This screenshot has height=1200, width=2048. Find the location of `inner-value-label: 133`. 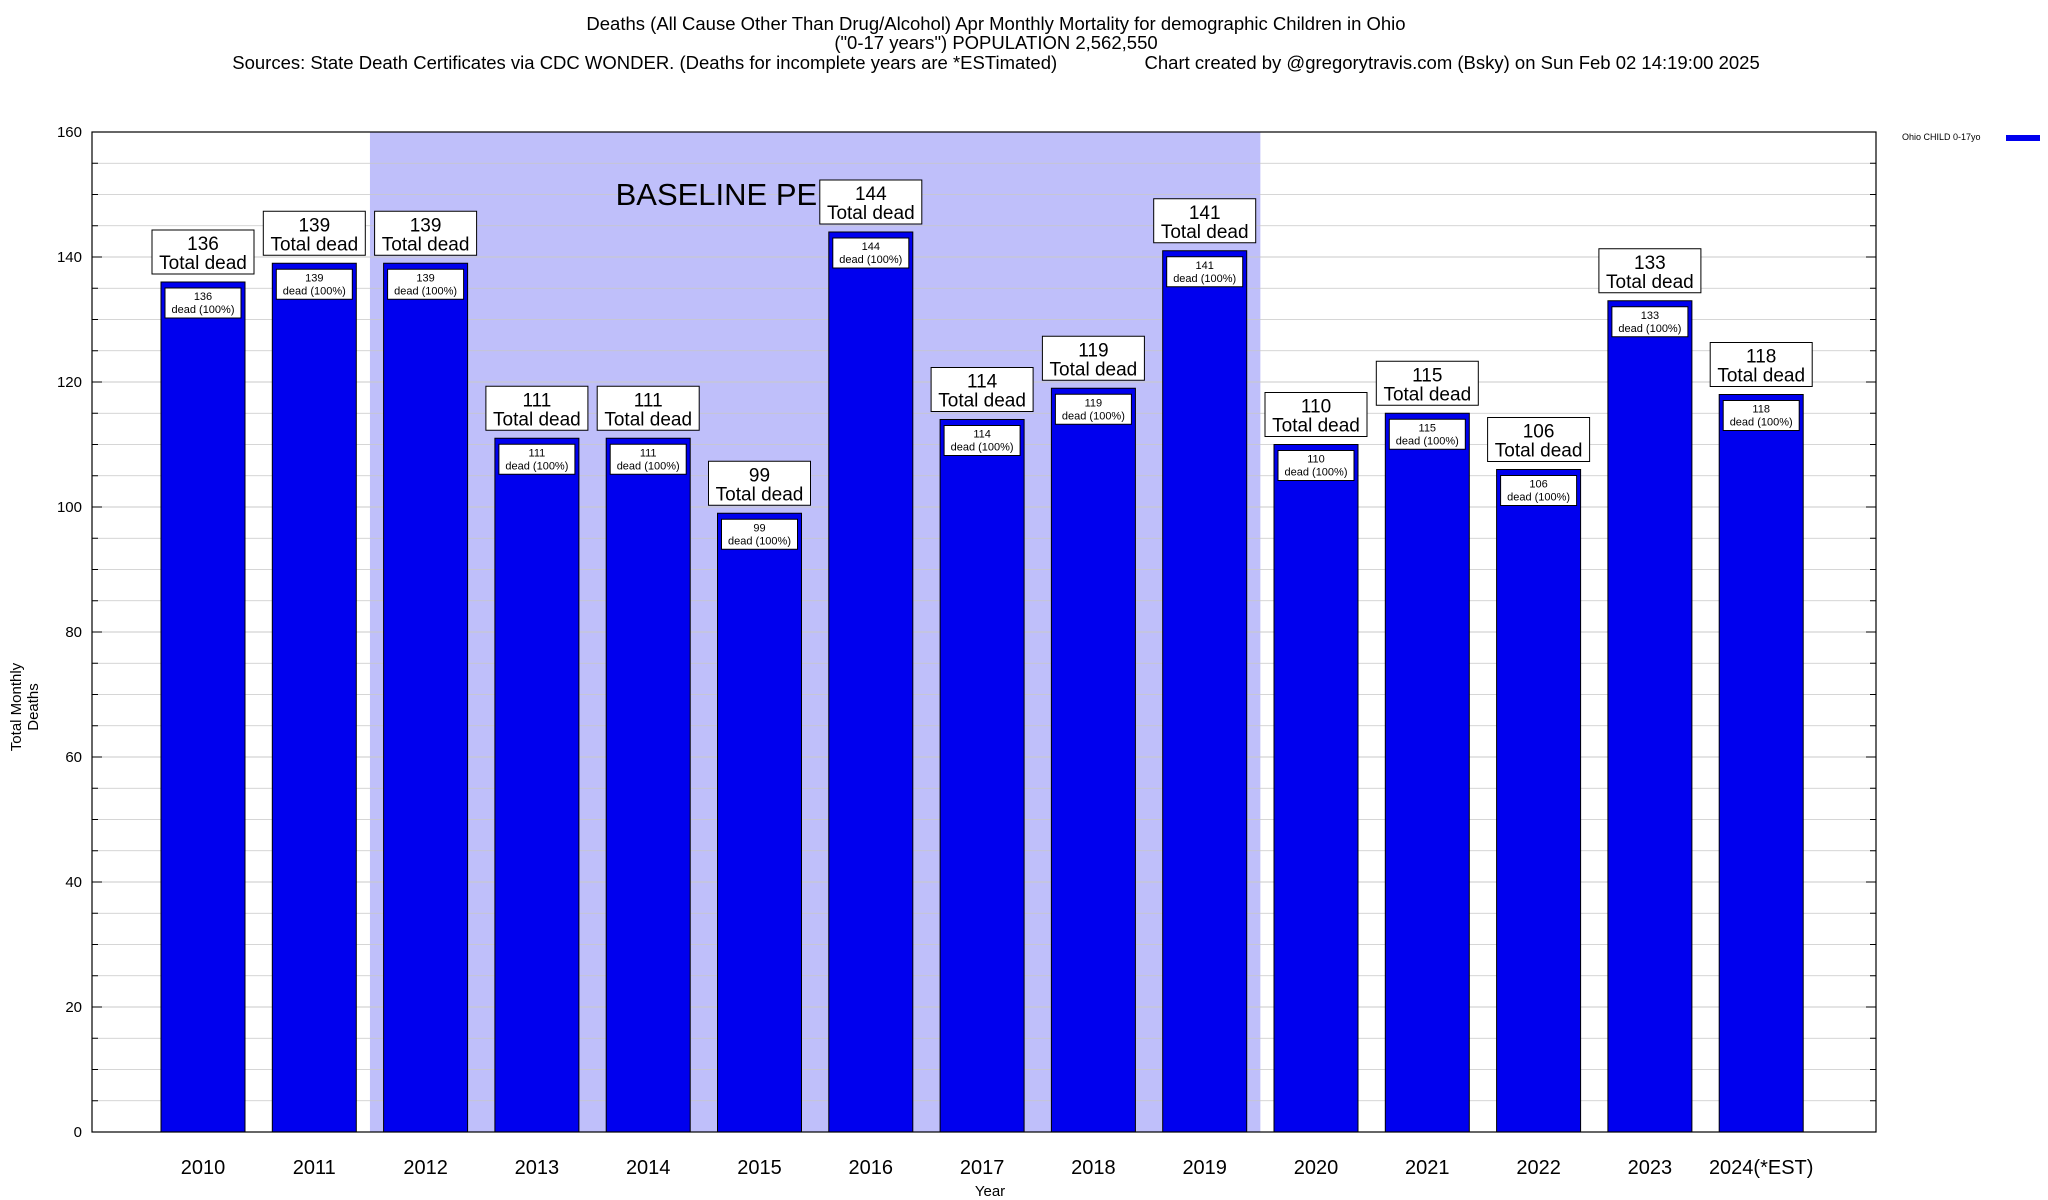

inner-value-label: 133 is located at coordinates (1650, 316).